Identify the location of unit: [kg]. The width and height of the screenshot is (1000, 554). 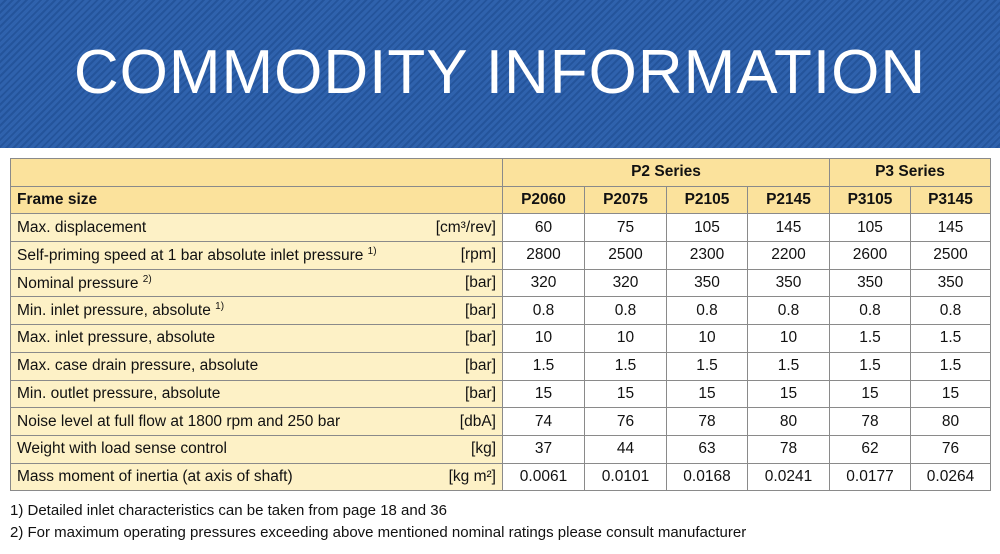
(460, 449).